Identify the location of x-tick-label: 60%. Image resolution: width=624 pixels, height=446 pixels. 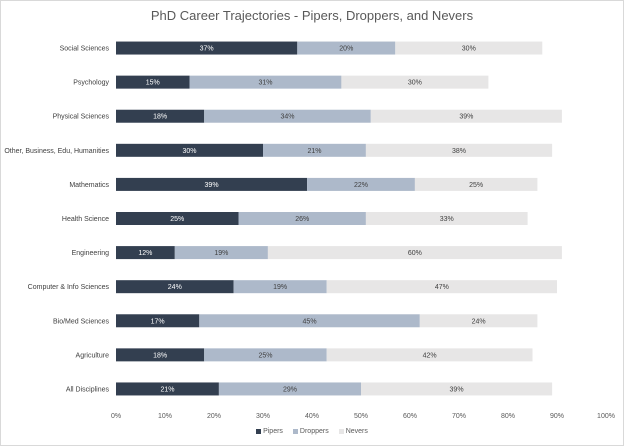
(410, 416).